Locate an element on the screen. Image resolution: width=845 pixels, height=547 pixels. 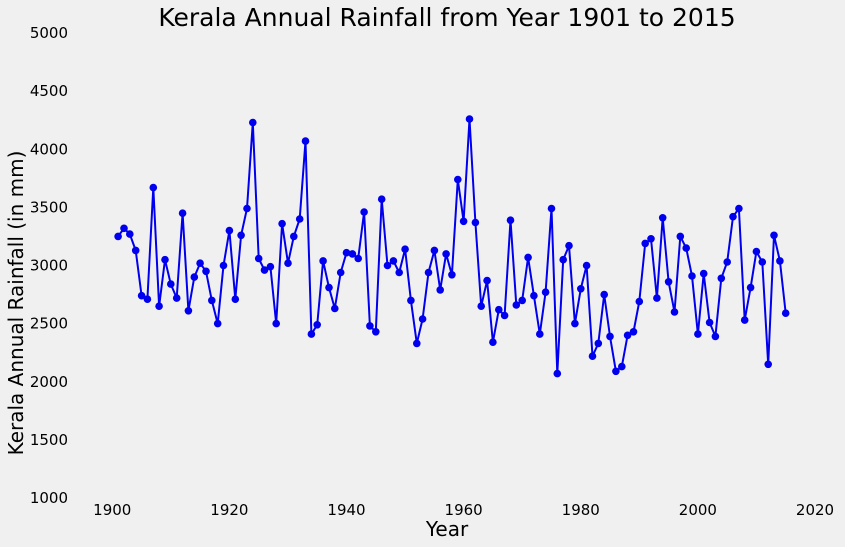
x-tick-label: 1920 is located at coordinates (229, 510).